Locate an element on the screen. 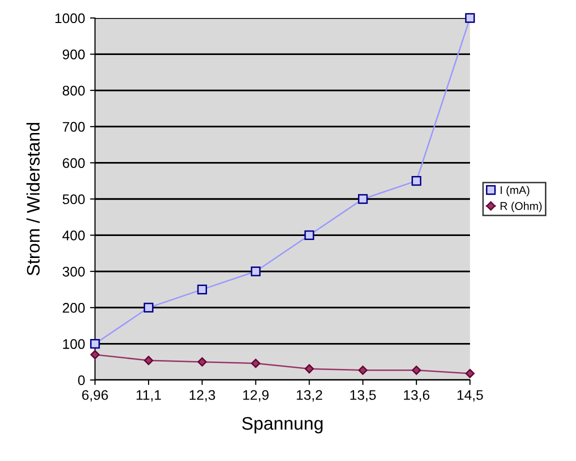 This screenshot has width=576, height=461. x-tick-label: 6,96 is located at coordinates (95, 396).